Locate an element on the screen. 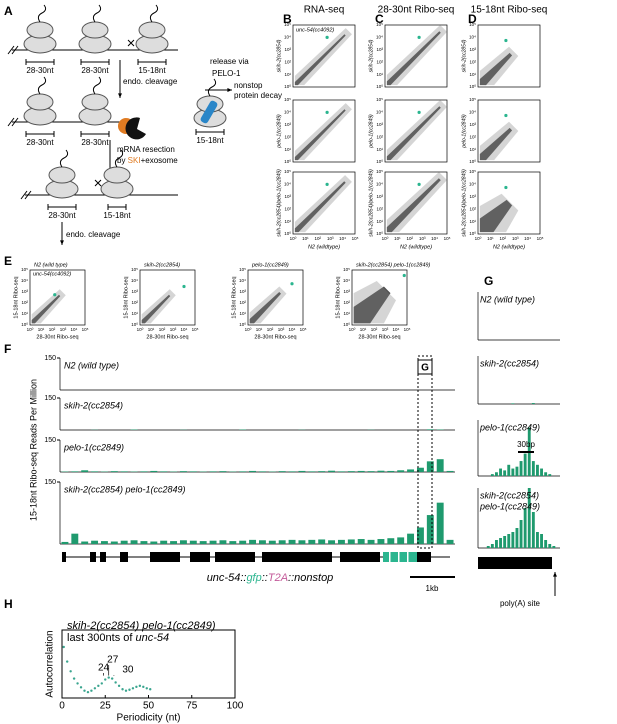  x-tick-label: 10¹ is located at coordinates (41, 329).